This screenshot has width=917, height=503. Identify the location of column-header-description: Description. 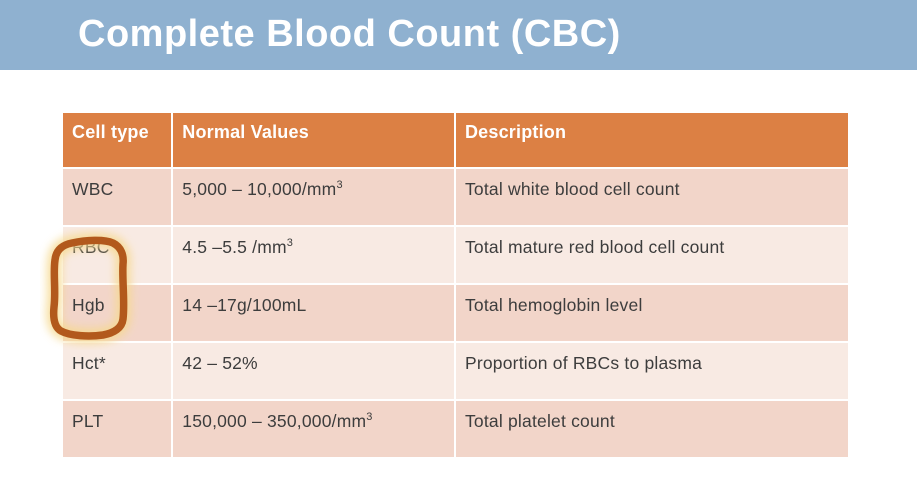
(652, 140).